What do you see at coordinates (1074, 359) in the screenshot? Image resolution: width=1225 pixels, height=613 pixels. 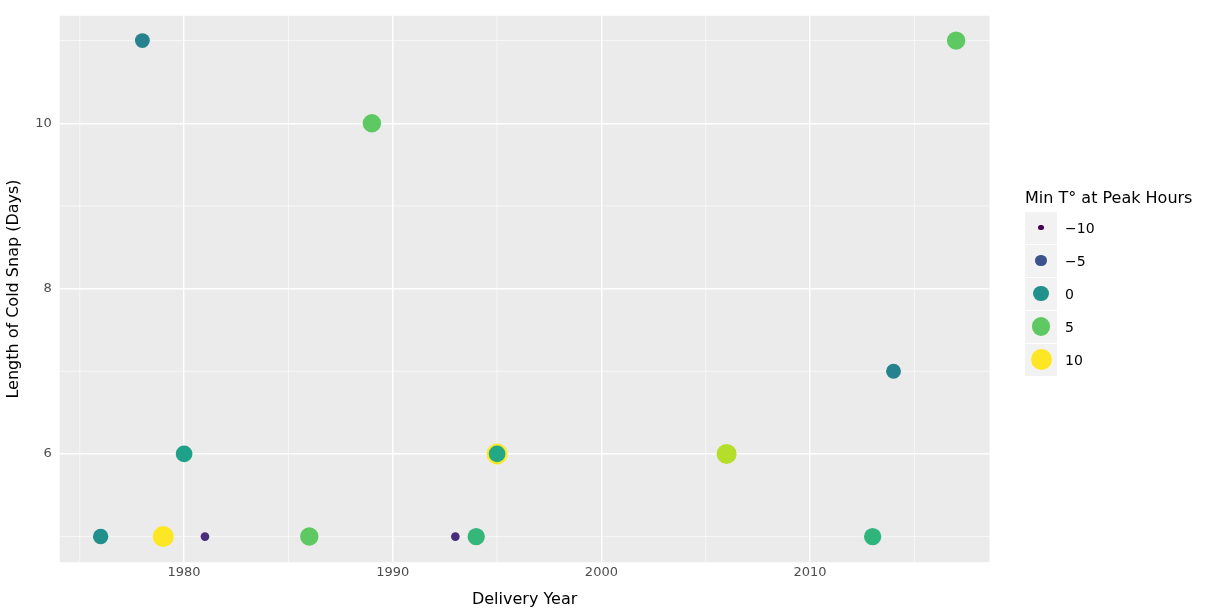 I see `legend-label: 10` at bounding box center [1074, 359].